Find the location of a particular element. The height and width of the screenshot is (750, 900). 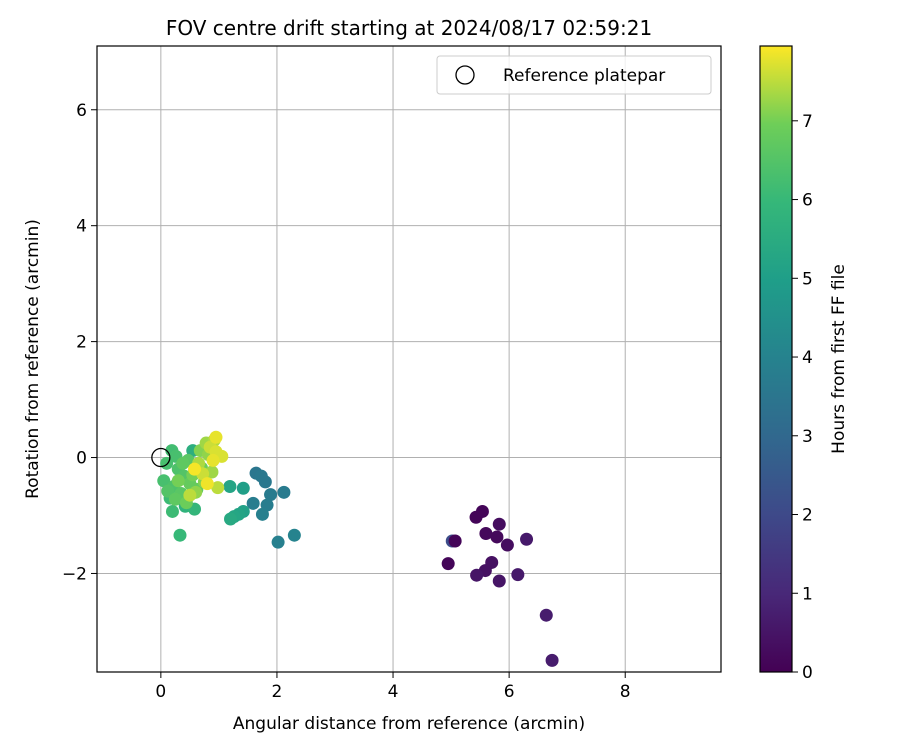

colorbar-tick-label: 2 is located at coordinates (807, 516).